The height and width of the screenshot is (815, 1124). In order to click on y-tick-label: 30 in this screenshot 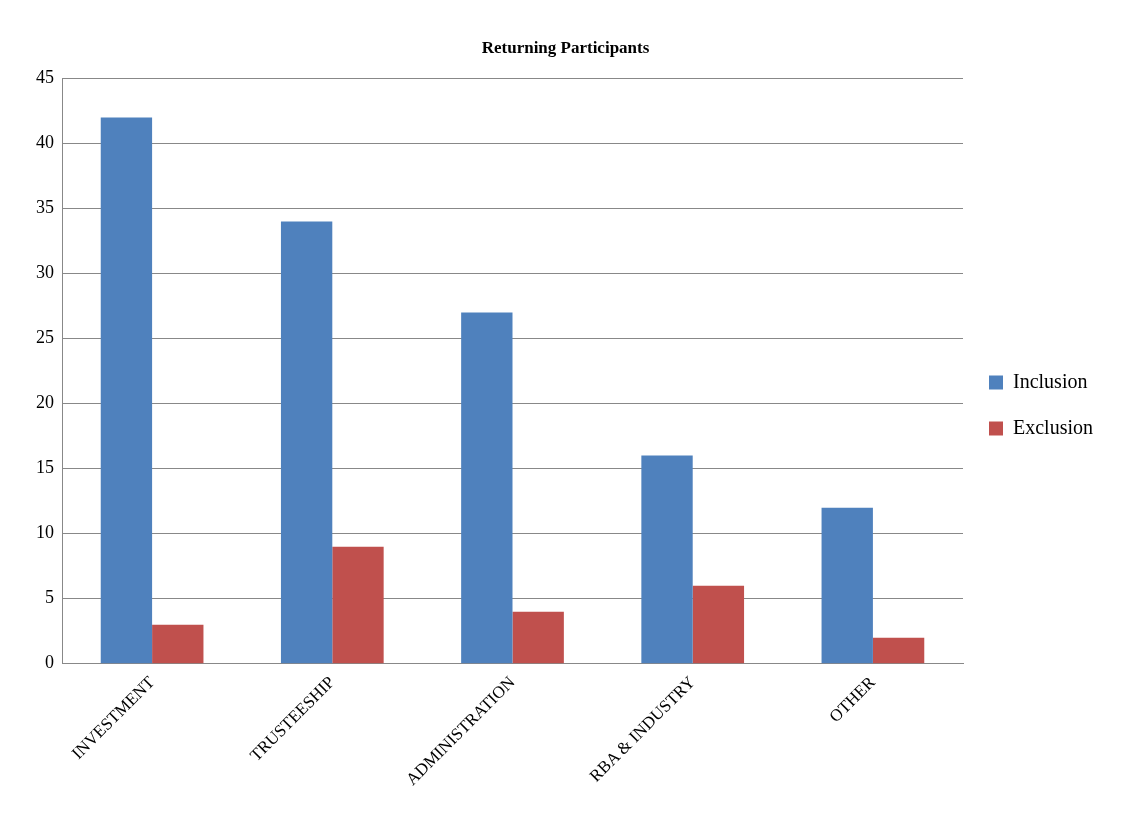, I will do `click(45, 272)`.